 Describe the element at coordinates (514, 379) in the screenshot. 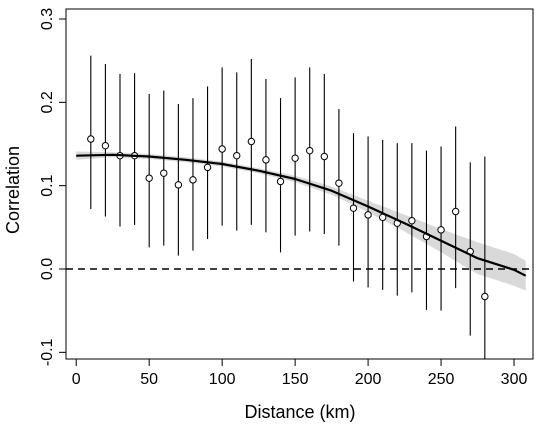

I see `x-tick-label: 300` at that location.